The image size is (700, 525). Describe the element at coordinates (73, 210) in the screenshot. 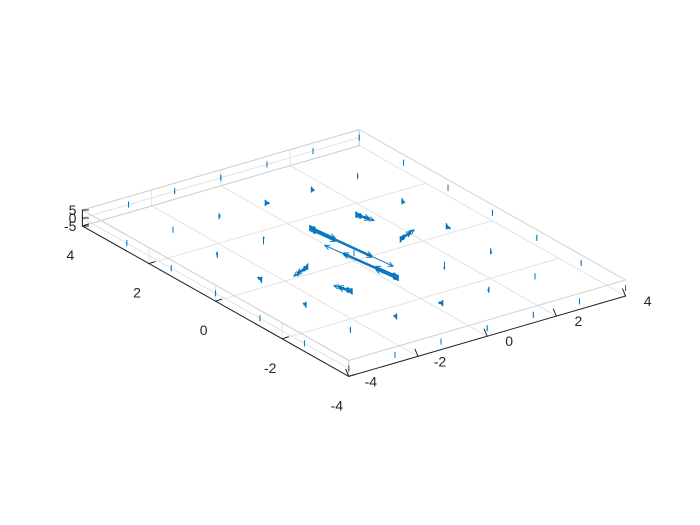

I see `z-tick-label: 5` at that location.